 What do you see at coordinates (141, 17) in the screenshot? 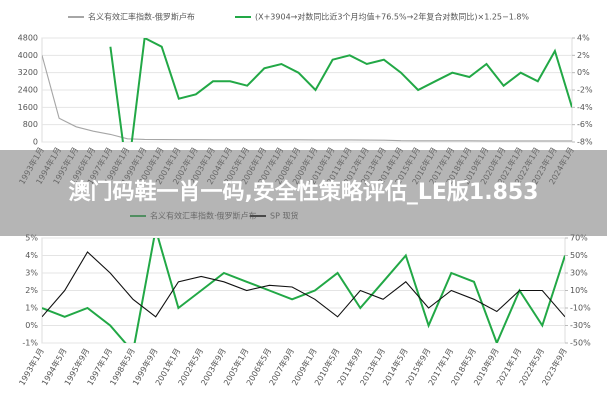
I see `legend-label: 名义有效汇率指数-俄罗斯卢布` at bounding box center [141, 17].